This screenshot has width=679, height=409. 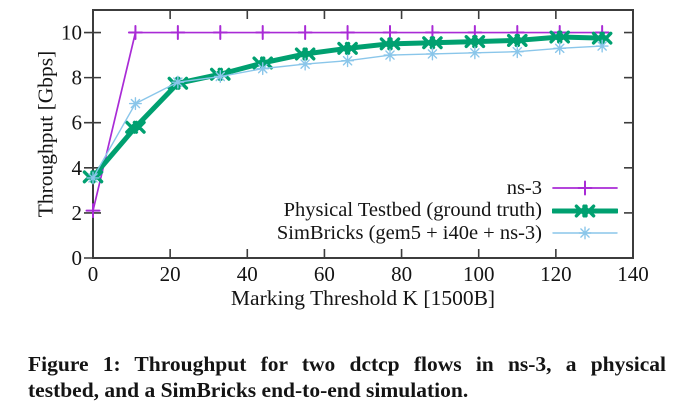 I want to click on svg-text: 100, so click(x=479, y=274).